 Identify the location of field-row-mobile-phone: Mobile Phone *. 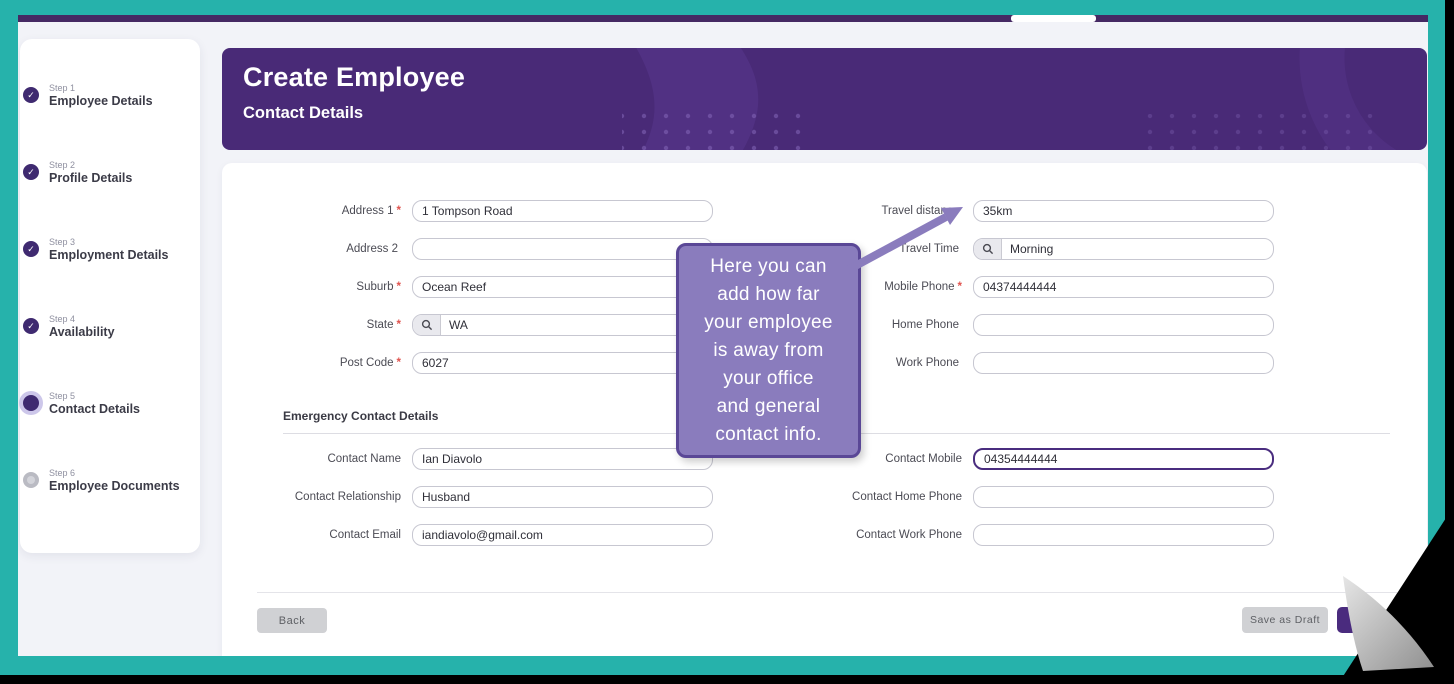
(1047, 287).